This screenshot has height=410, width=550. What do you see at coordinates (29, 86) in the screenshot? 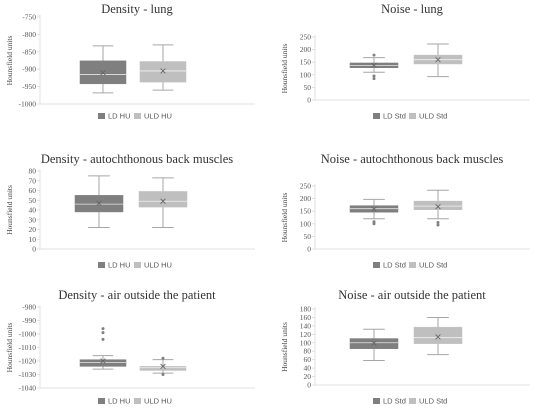
I see `y-tick-label: -950` at bounding box center [29, 86].